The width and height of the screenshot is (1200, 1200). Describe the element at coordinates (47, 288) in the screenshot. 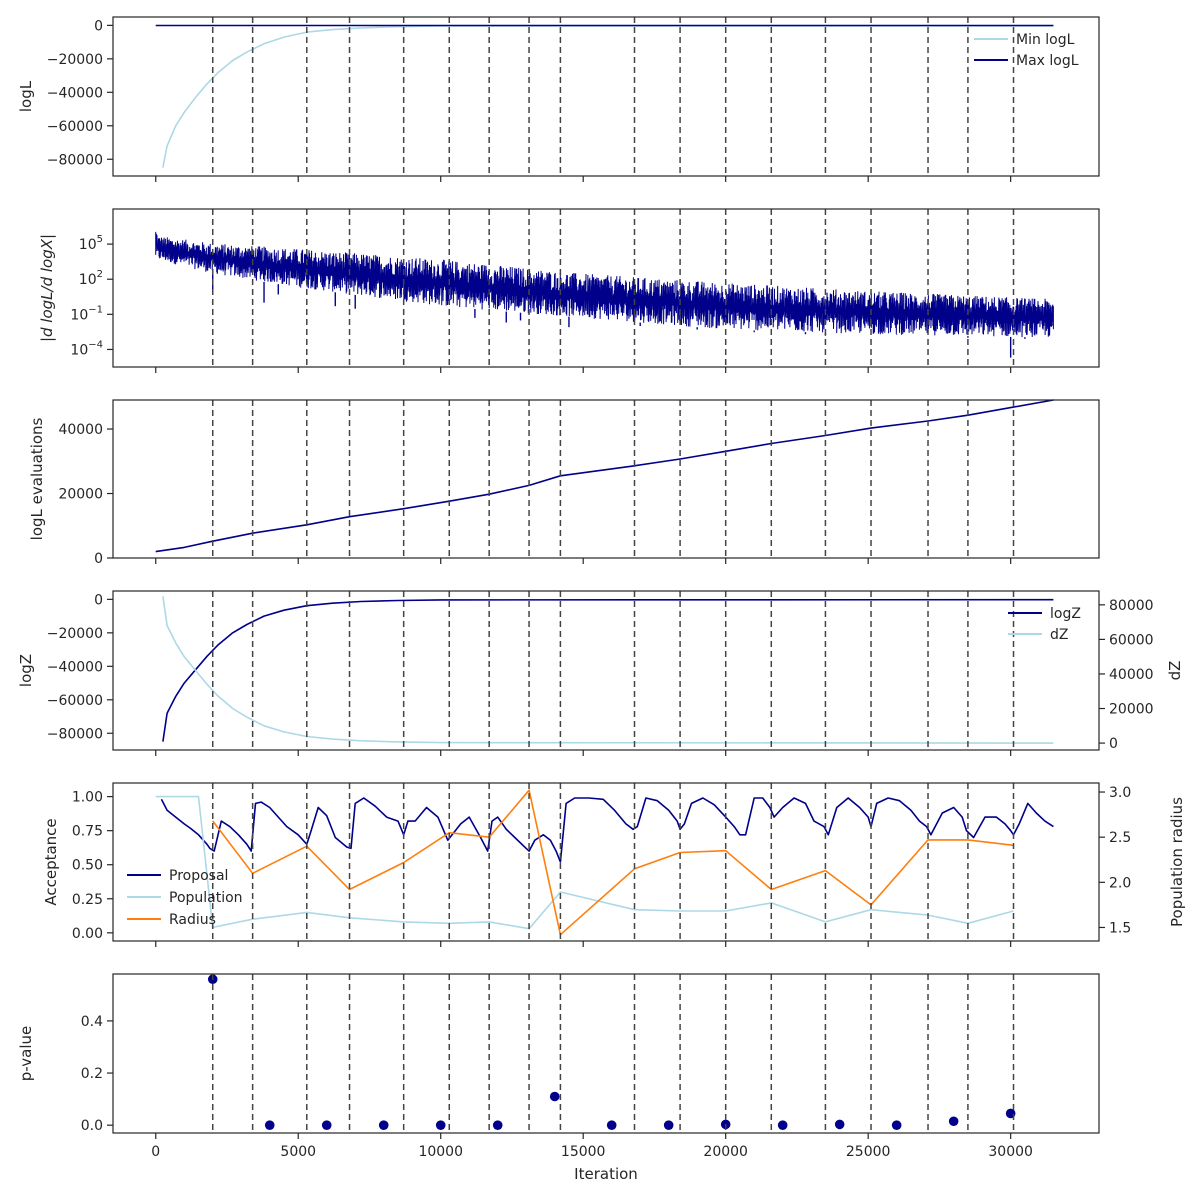

I see `y-axis-label: |d logL/d logX|` at that location.